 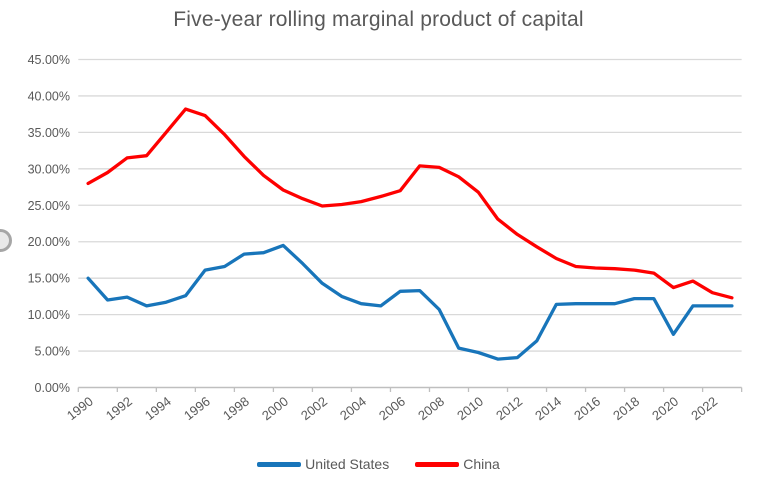 What do you see at coordinates (431, 409) in the screenshot?
I see `x-axis-label: 2008` at bounding box center [431, 409].